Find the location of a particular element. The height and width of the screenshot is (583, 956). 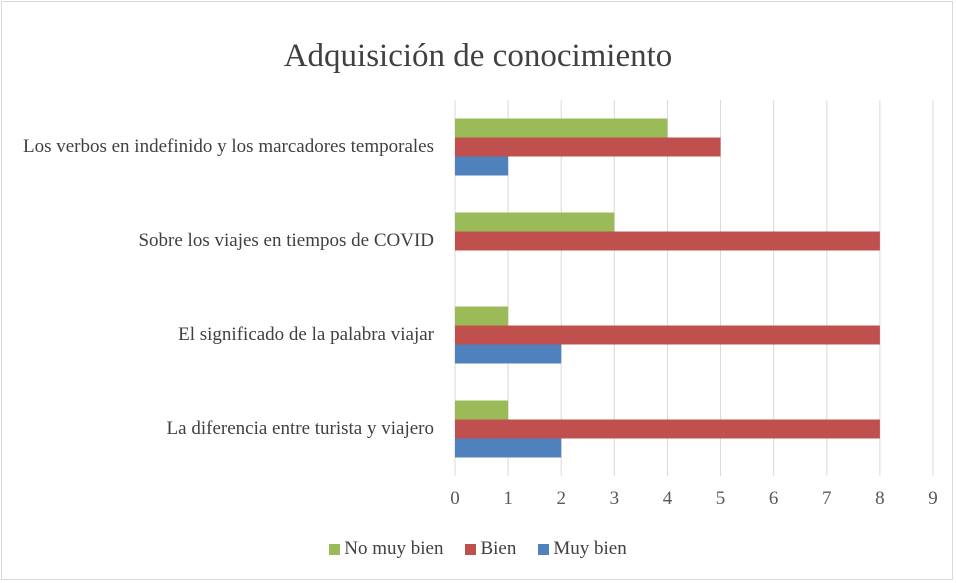

x-tick-label: 9 is located at coordinates (933, 498).